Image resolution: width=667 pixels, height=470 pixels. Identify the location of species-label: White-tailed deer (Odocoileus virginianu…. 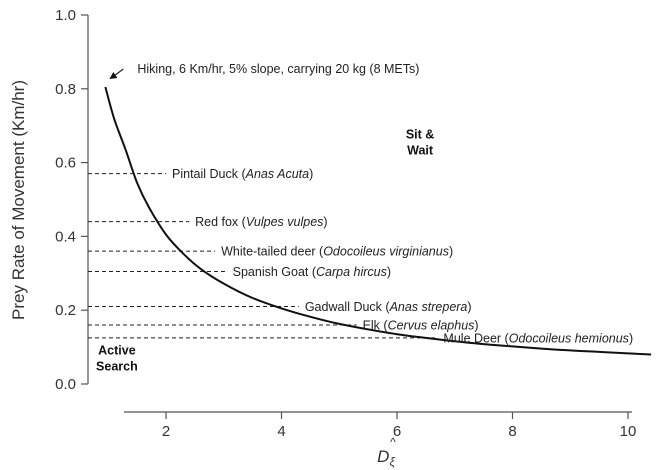
(337, 252).